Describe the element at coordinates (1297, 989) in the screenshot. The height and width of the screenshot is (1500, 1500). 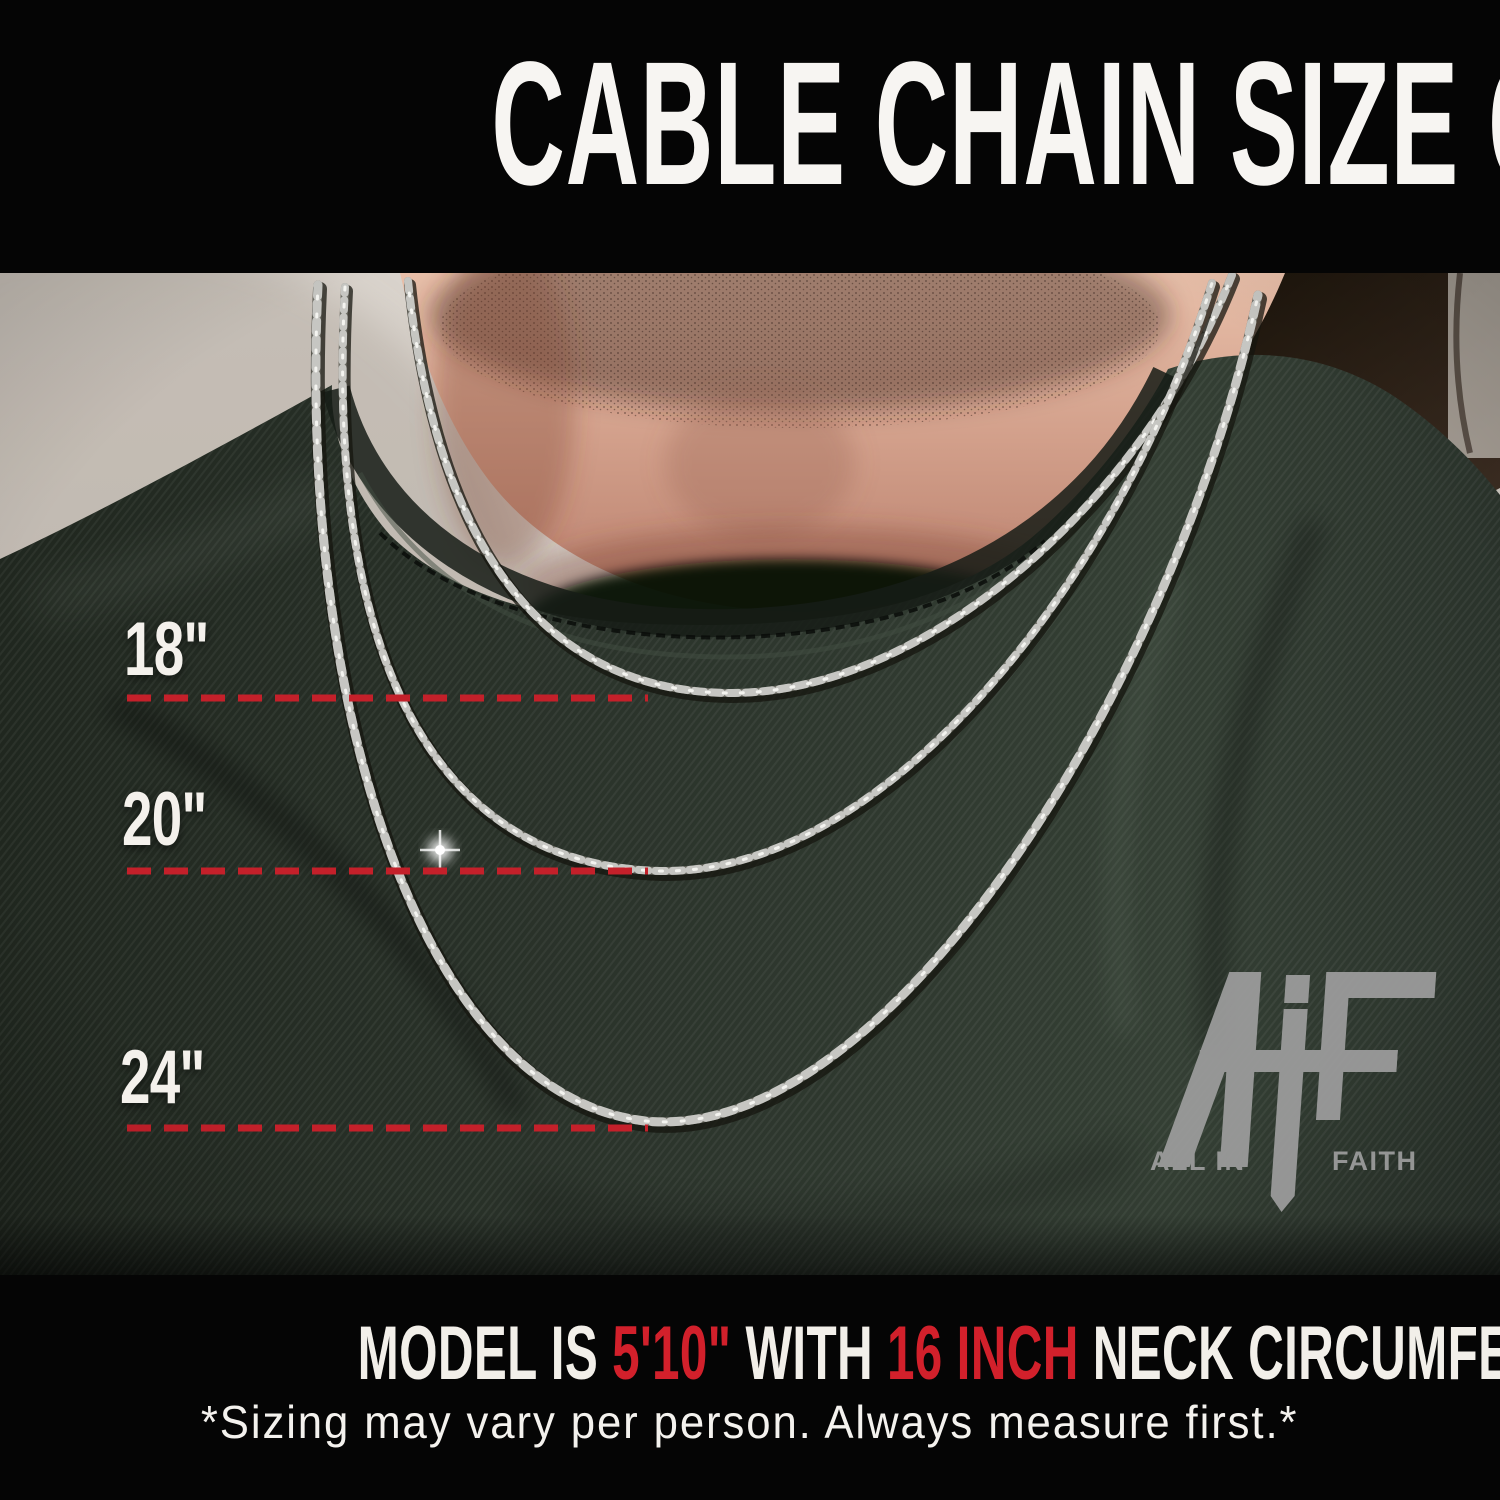
I see `letter-i-dot` at that location.